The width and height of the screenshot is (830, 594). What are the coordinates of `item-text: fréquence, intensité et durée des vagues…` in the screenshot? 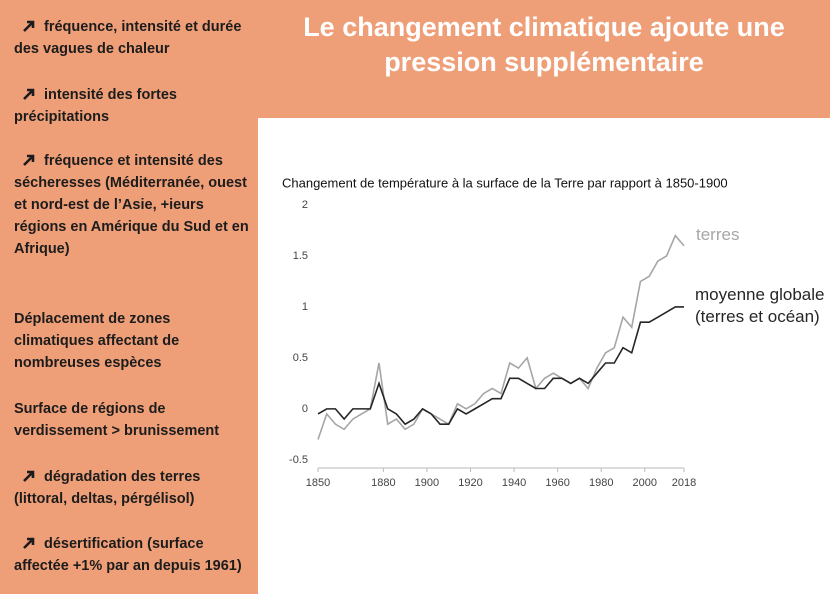 It's located at (128, 38).